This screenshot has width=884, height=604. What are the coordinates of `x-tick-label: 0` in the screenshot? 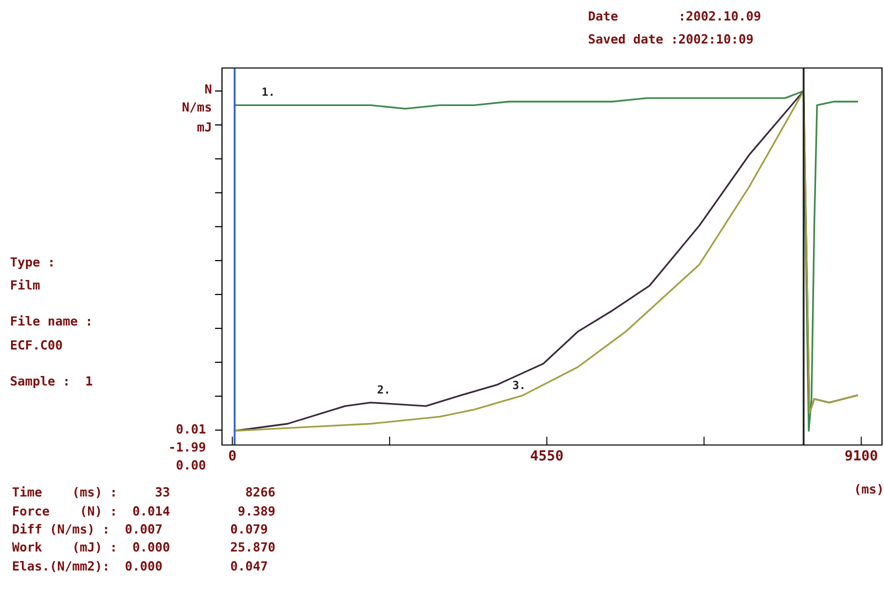 It's located at (232, 455).